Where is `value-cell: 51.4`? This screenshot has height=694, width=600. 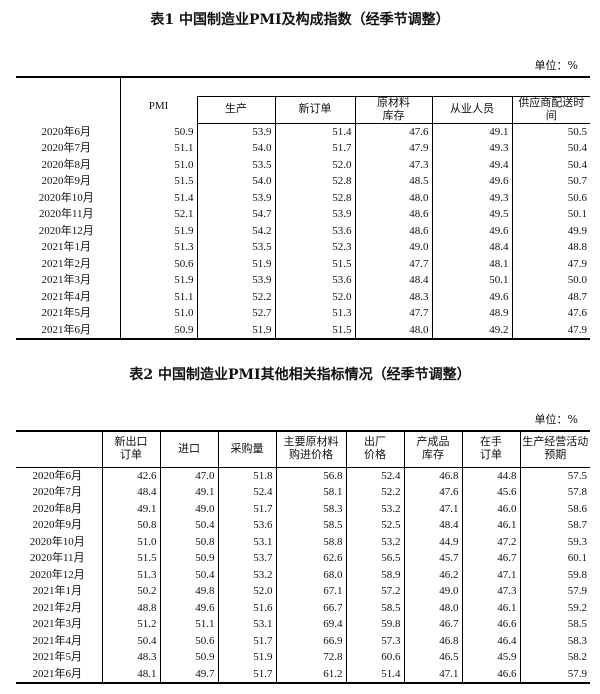 value-cell: 51.4 is located at coordinates (158, 197).